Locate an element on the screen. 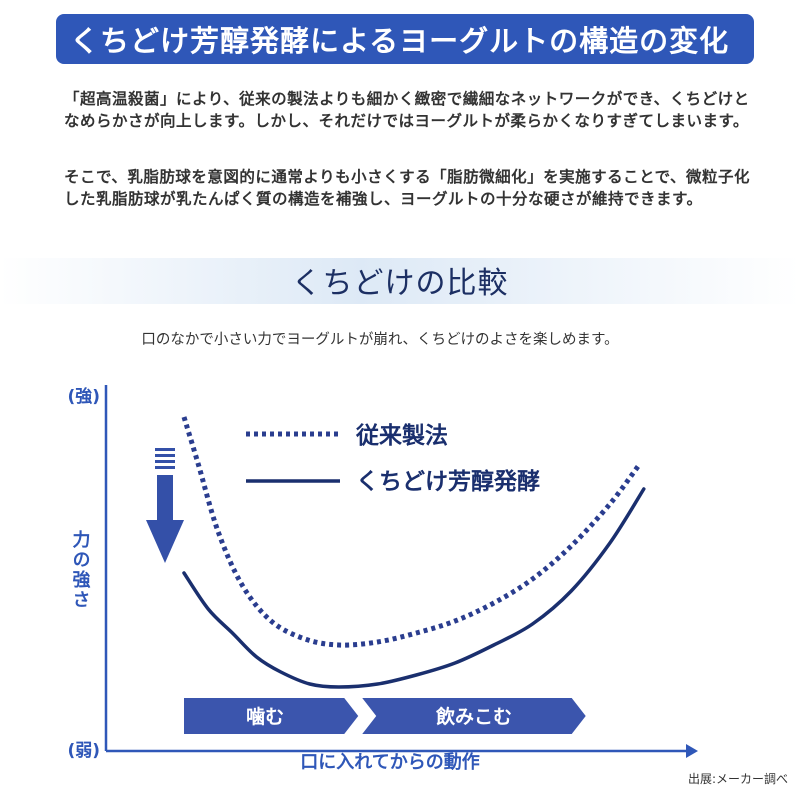 This screenshot has height=800, width=800. section-title: くちどけの比較 is located at coordinates (400, 283).